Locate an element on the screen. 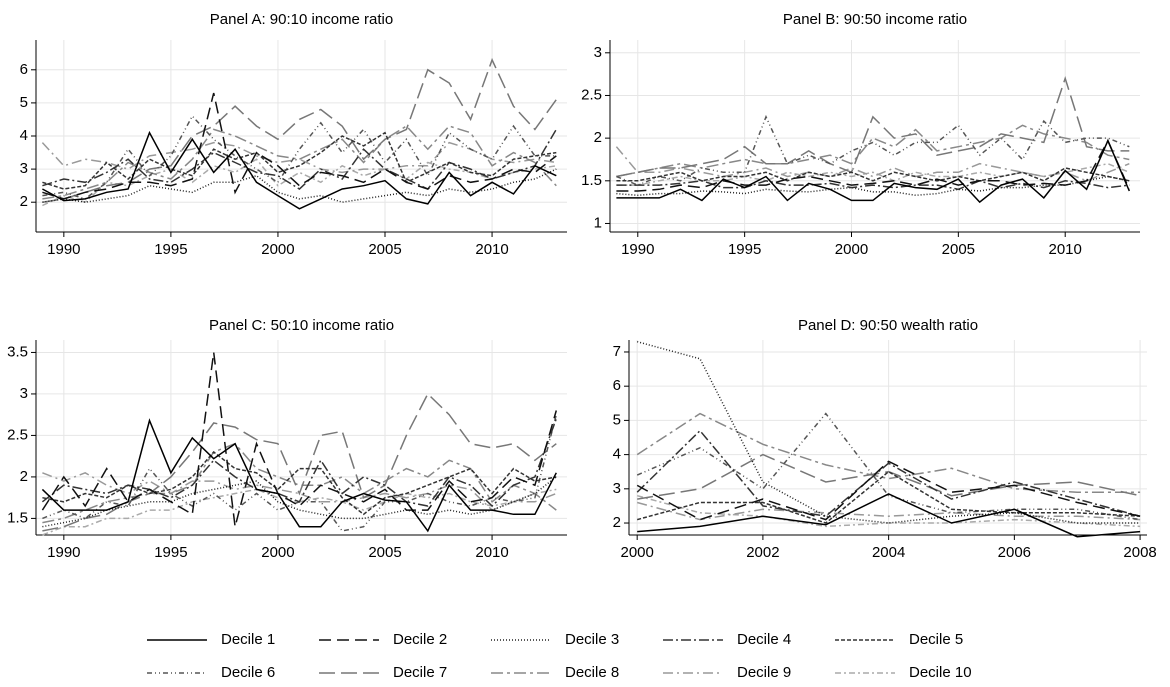 The height and width of the screenshot is (687, 1170). legend-label: Decile 4 is located at coordinates (764, 639).